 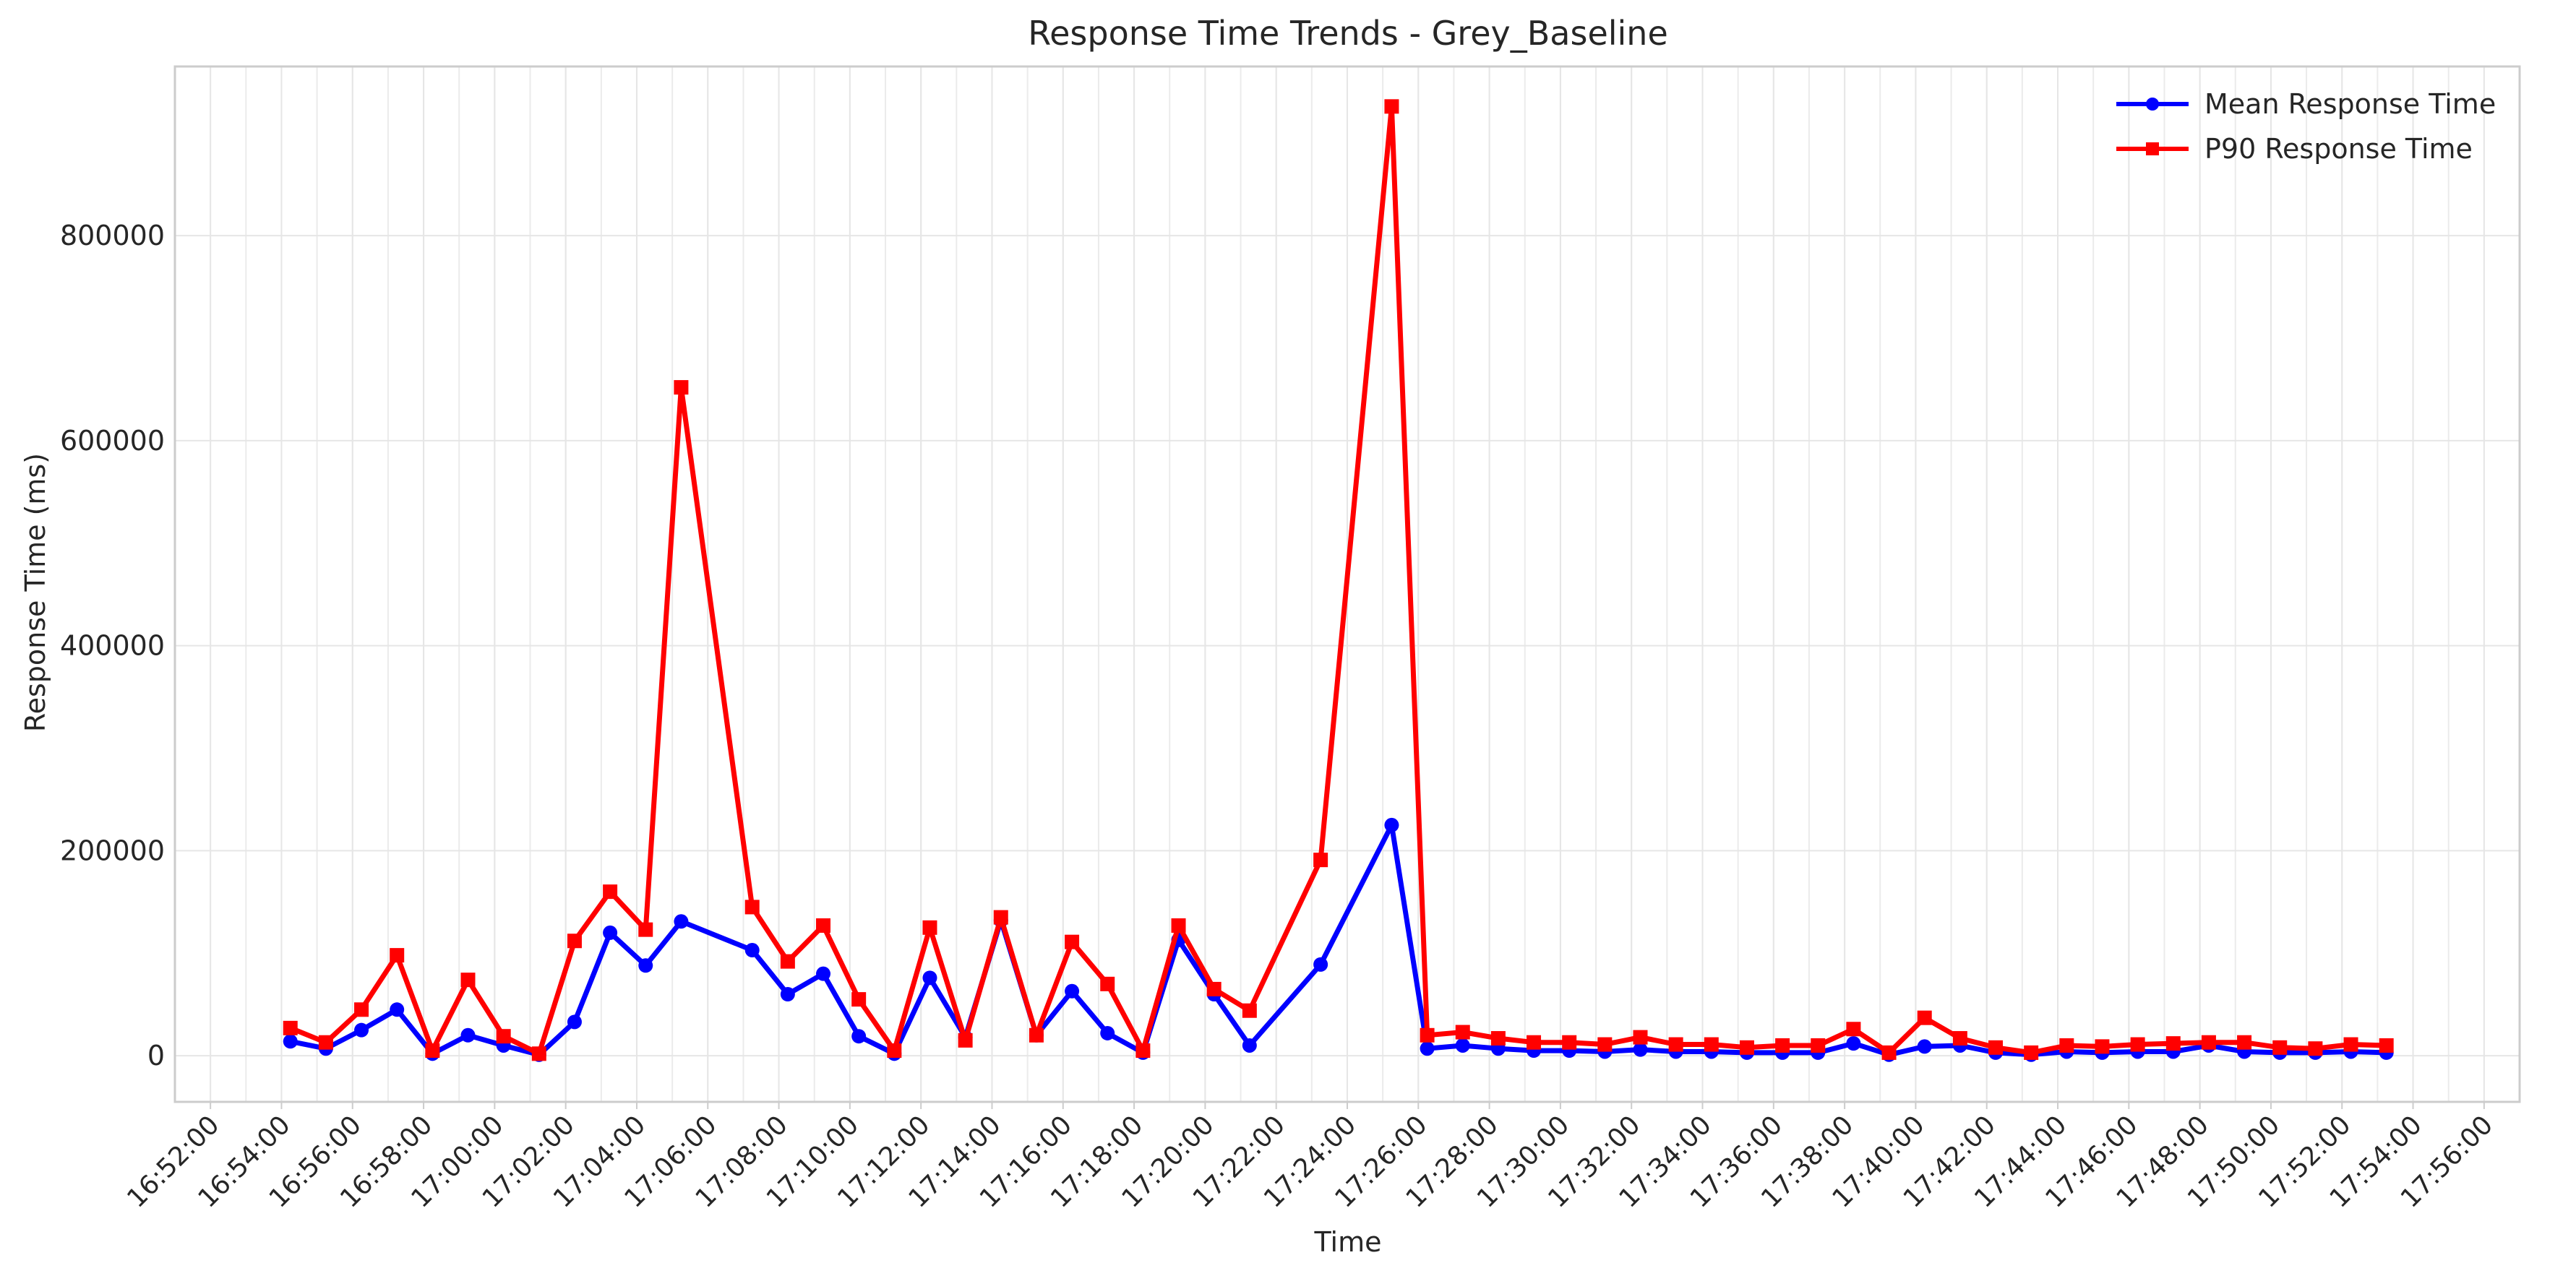 I want to click on legend-marker-p90, so click(x=2152, y=148).